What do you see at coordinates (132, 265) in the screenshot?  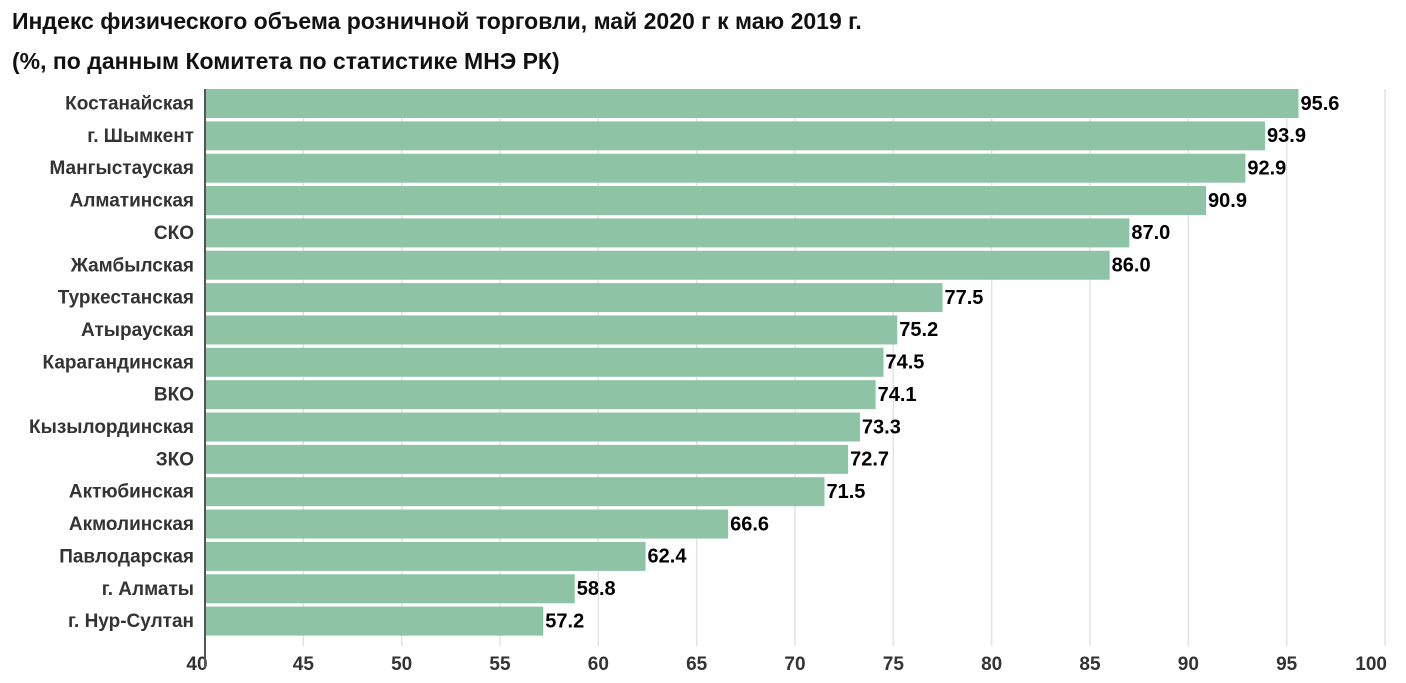 I see `category-label: Жамбылская` at bounding box center [132, 265].